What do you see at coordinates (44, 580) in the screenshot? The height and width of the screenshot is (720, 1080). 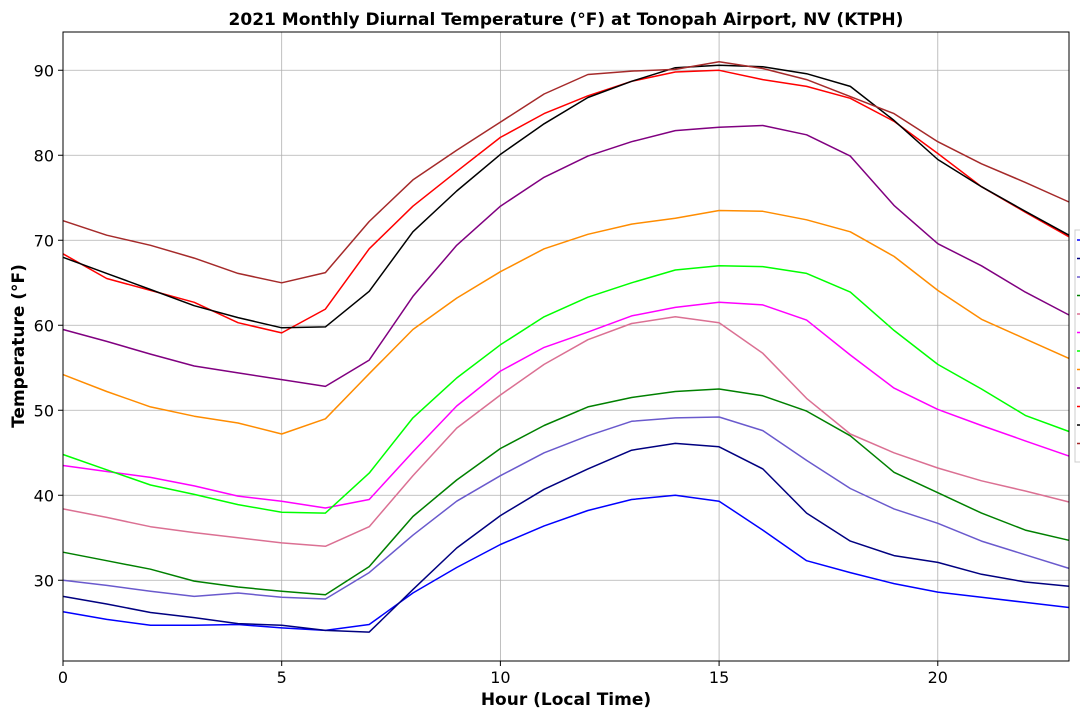 I see `y-tick-label: 30` at bounding box center [44, 580].